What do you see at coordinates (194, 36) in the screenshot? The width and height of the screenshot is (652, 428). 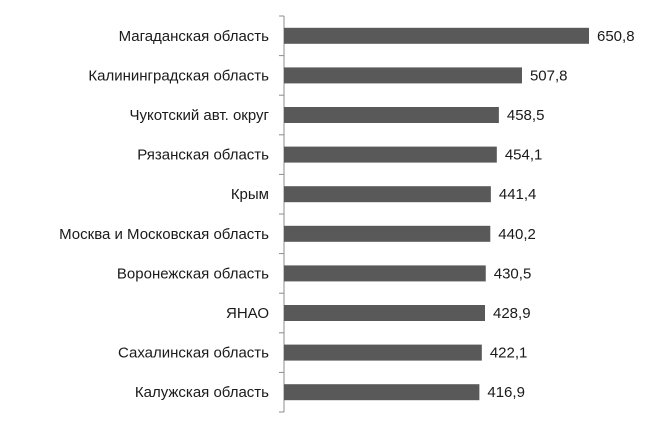 I see `category-label: Магаданская область` at bounding box center [194, 36].